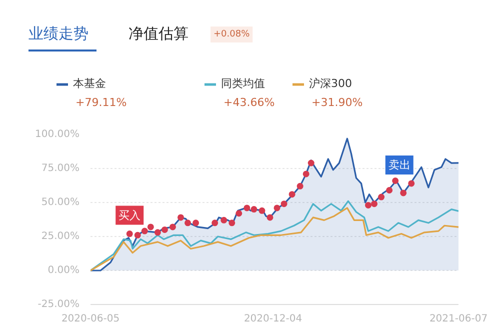 The image size is (489, 324). What do you see at coordinates (243, 83) in the screenshot?
I see `legend-label: 同类均值` at bounding box center [243, 83].